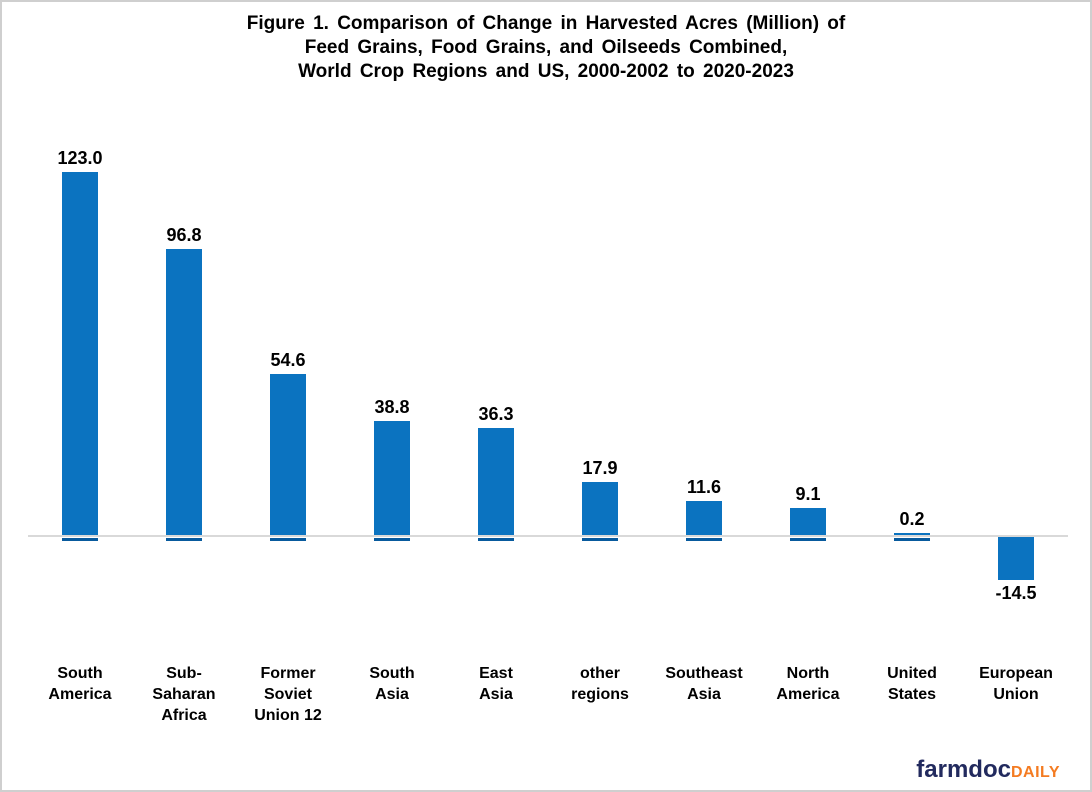 The image size is (1092, 792). What do you see at coordinates (1035, 772) in the screenshot?
I see `brand-daily-text: DAILY` at bounding box center [1035, 772].